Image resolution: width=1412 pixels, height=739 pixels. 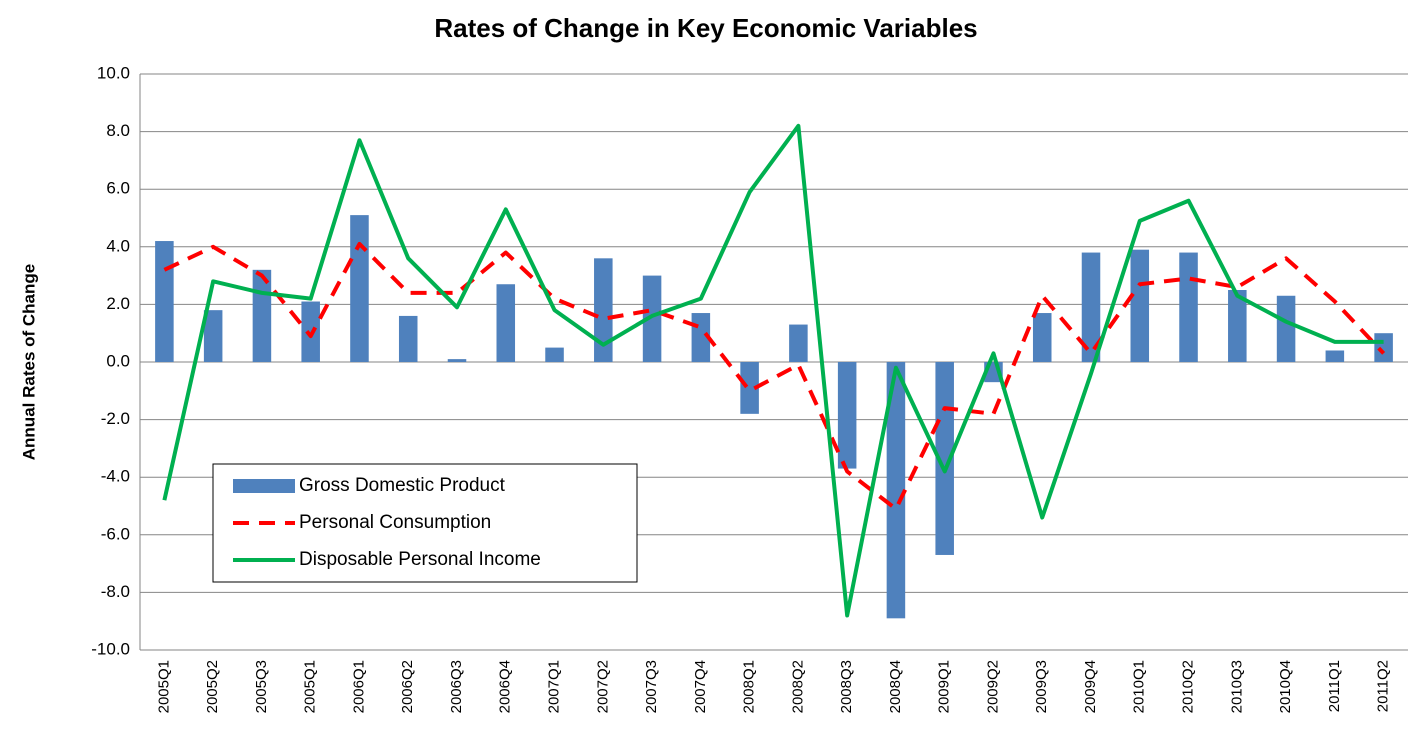 I want to click on x-tick-label: 2007Q4, so click(x=700, y=686).